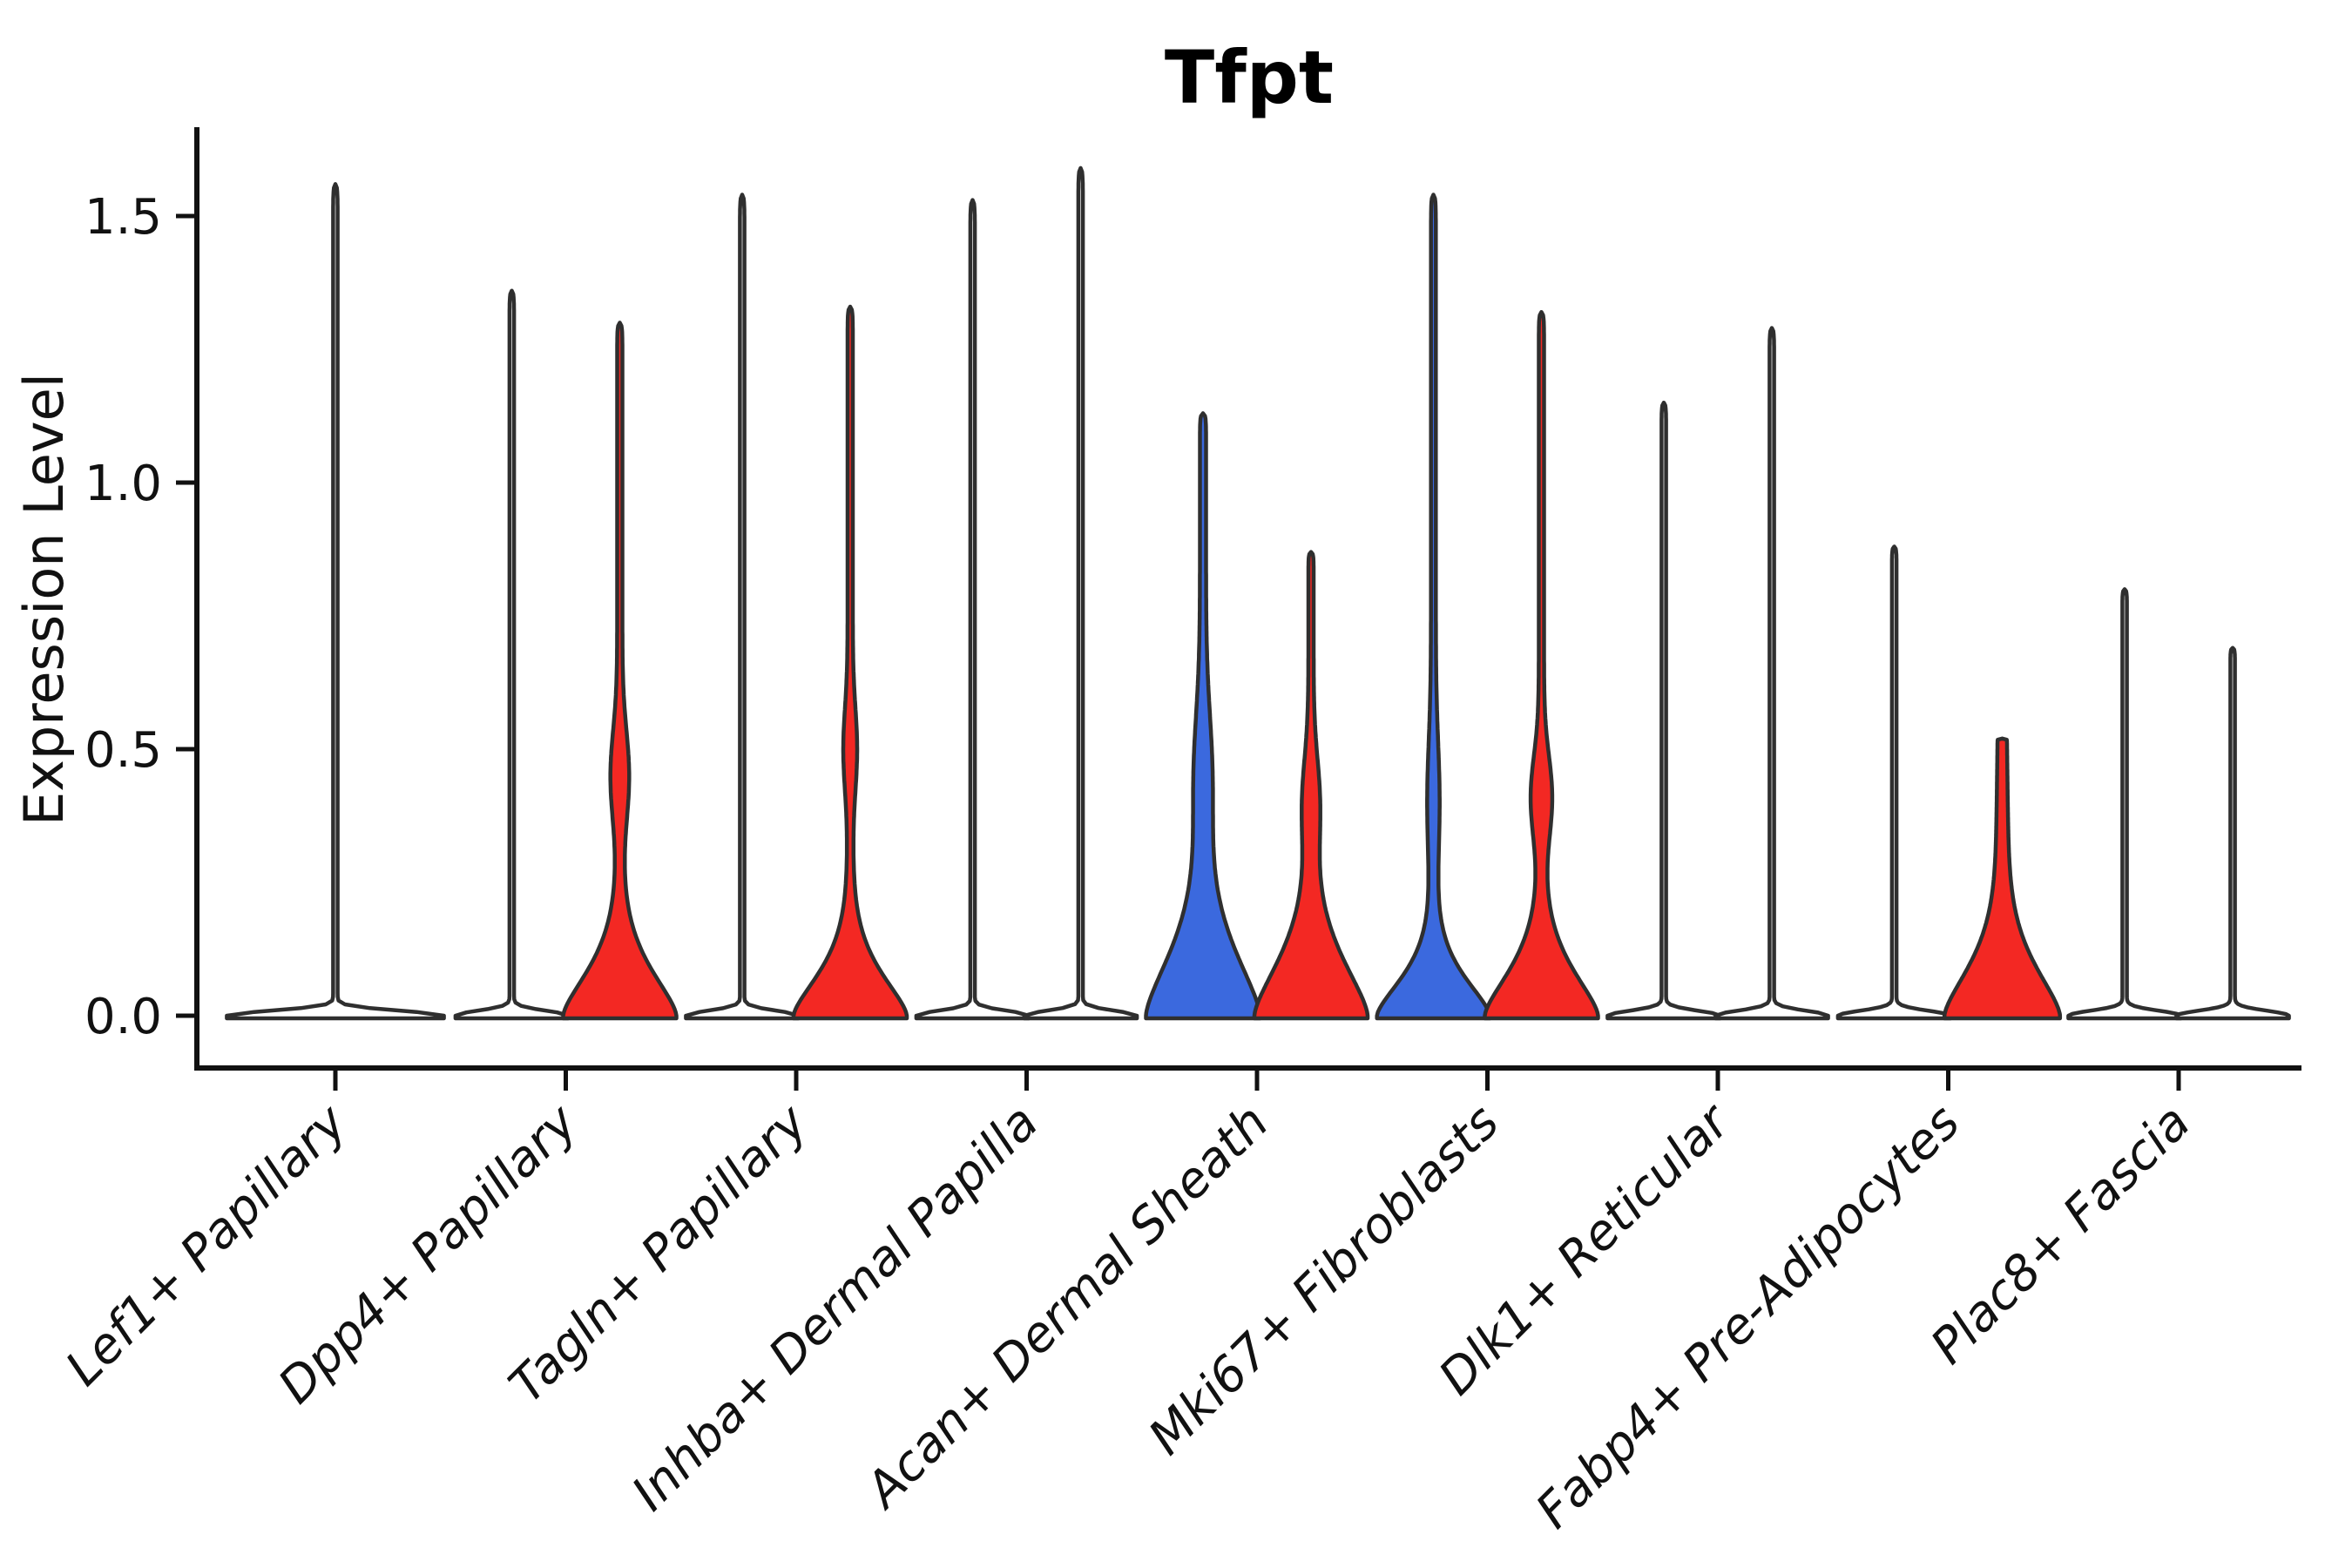 The height and width of the screenshot is (1568, 2352). What do you see at coordinates (1080, 593) in the screenshot?
I see `violin-inhba-dermal-papilla-right` at bounding box center [1080, 593].